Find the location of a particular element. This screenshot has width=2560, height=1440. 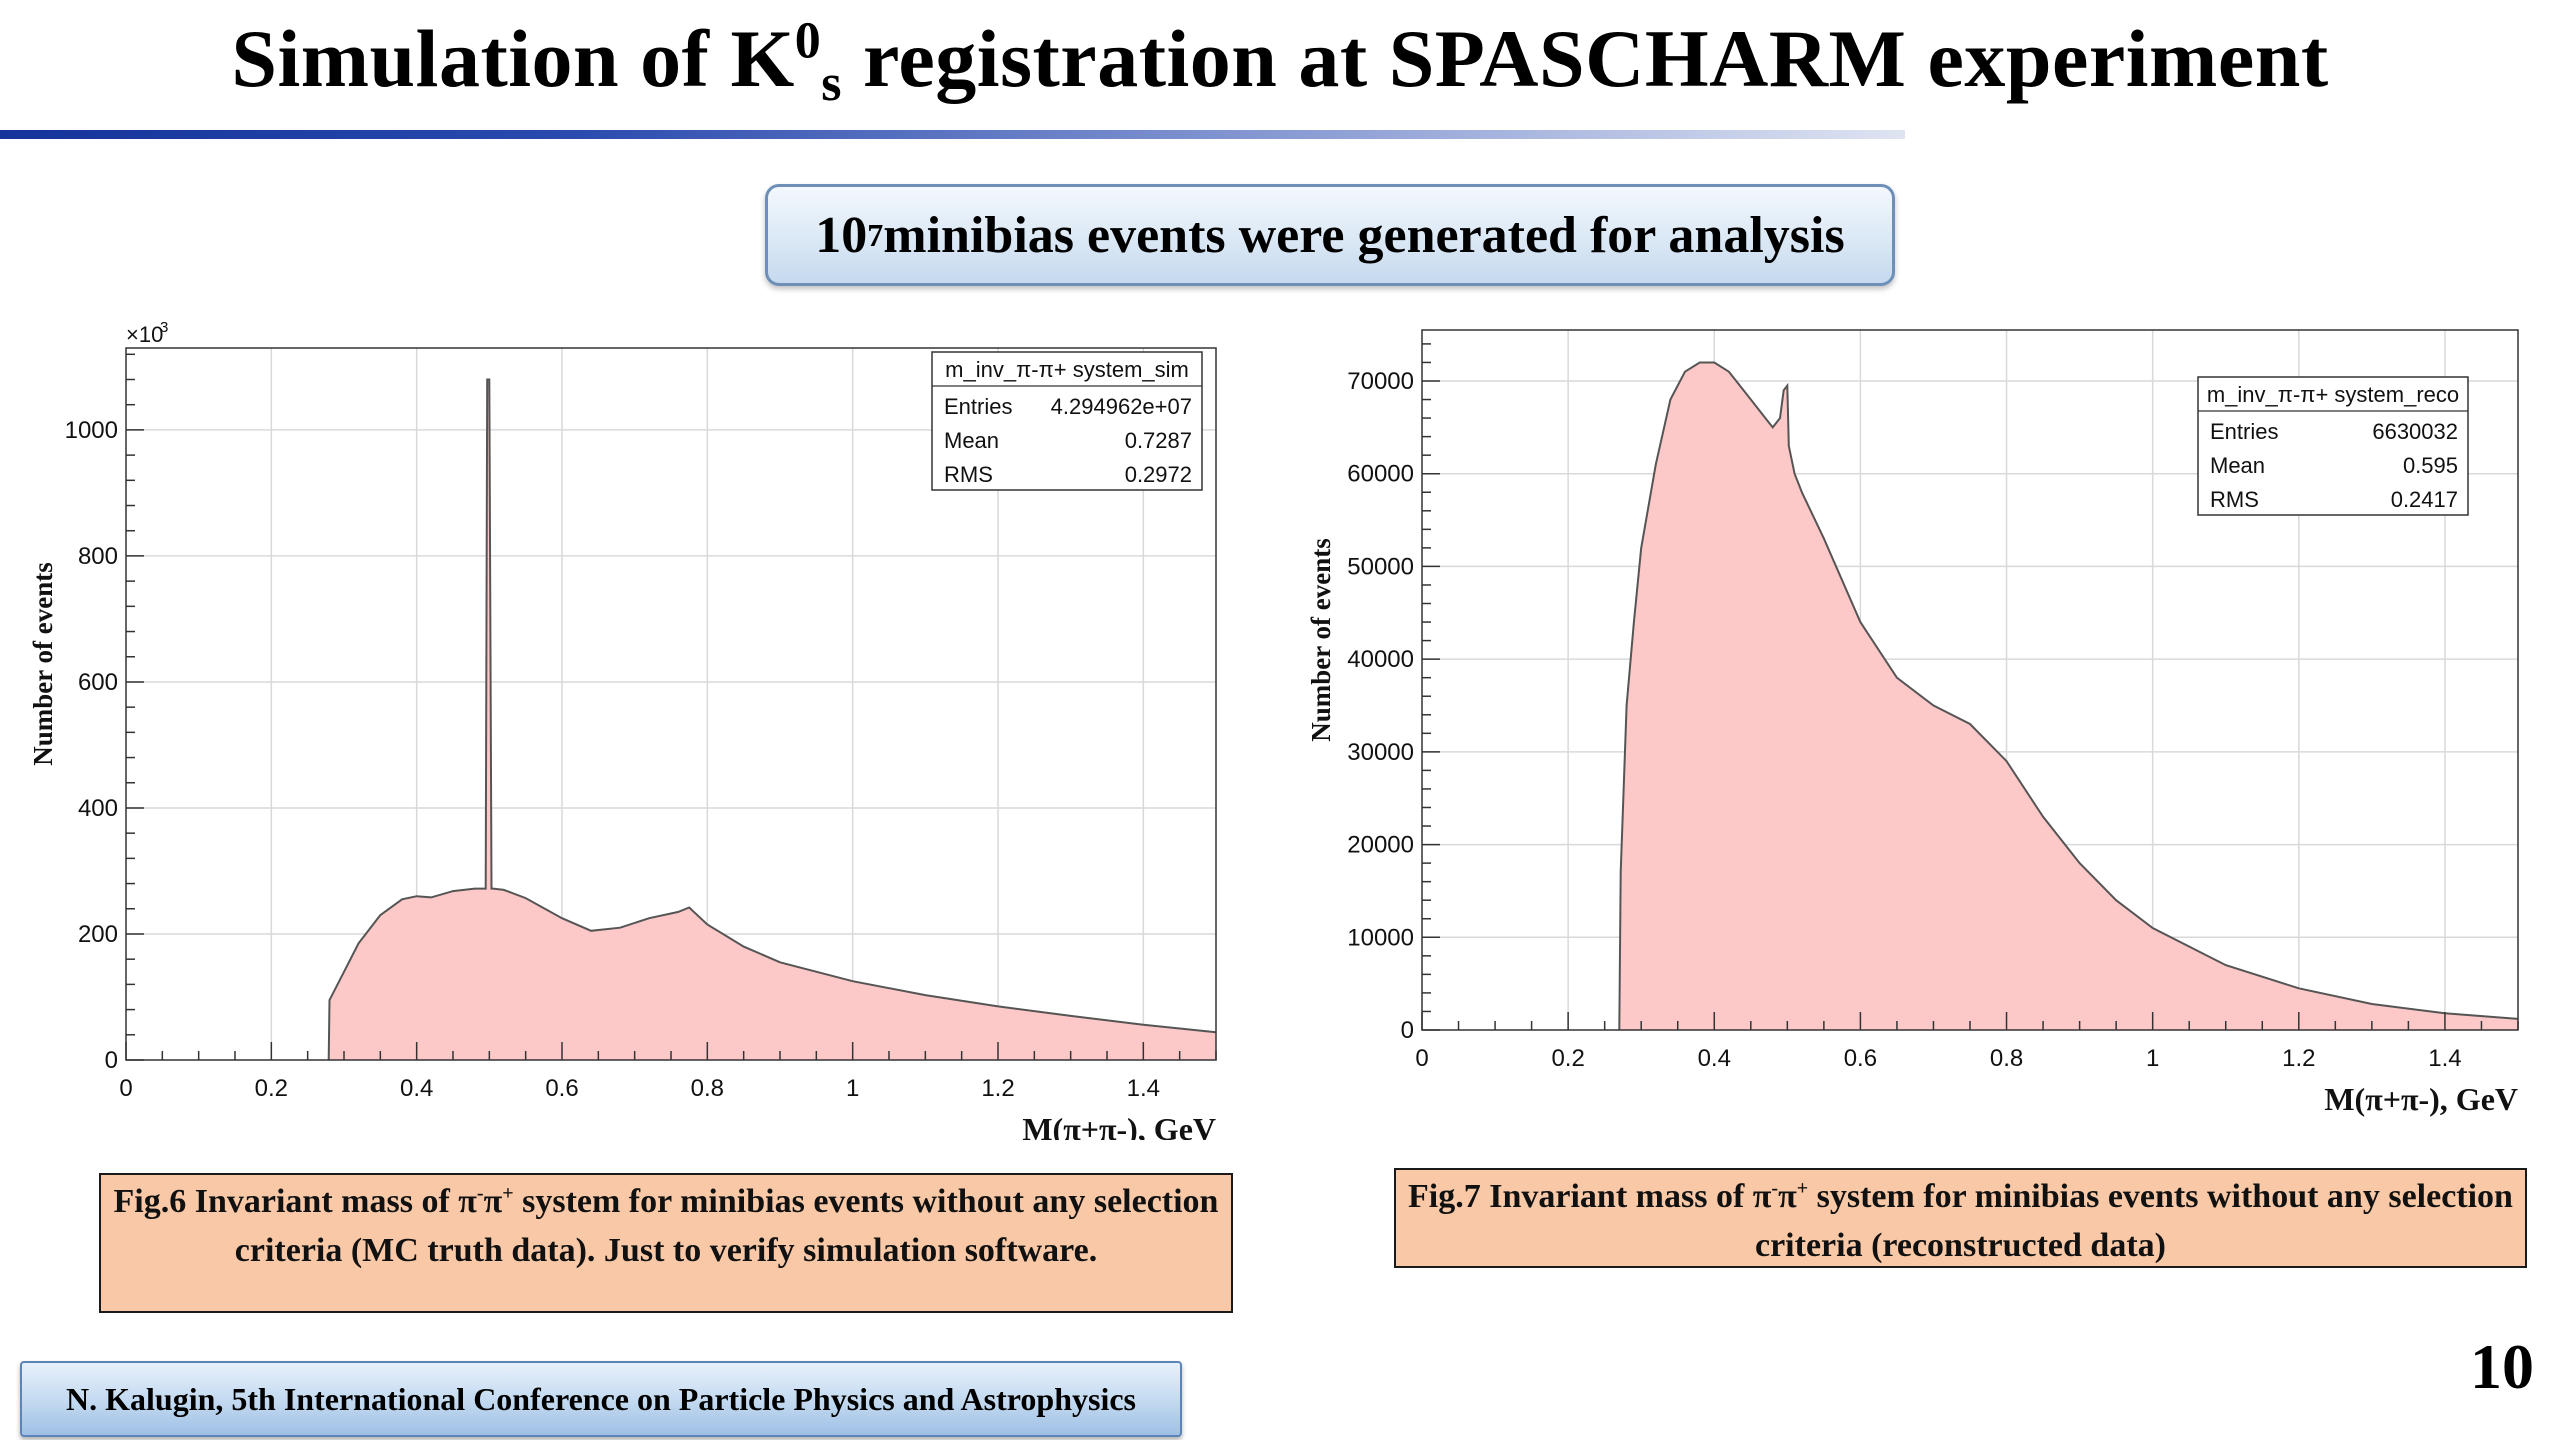

y-multiplier-label: ×10 is located at coordinates (144, 334).